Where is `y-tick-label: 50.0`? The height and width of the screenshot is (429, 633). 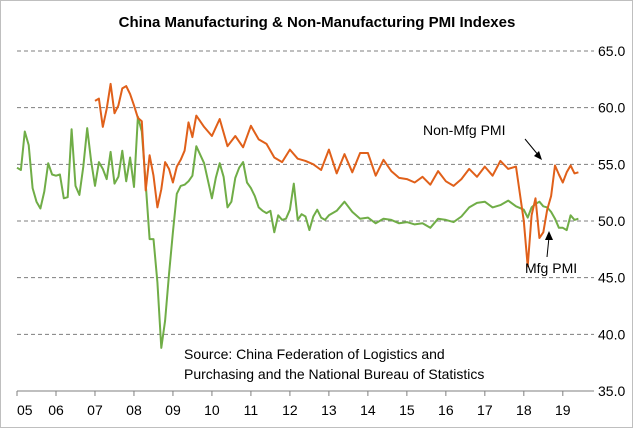
y-tick-label: 50.0 is located at coordinates (611, 221).